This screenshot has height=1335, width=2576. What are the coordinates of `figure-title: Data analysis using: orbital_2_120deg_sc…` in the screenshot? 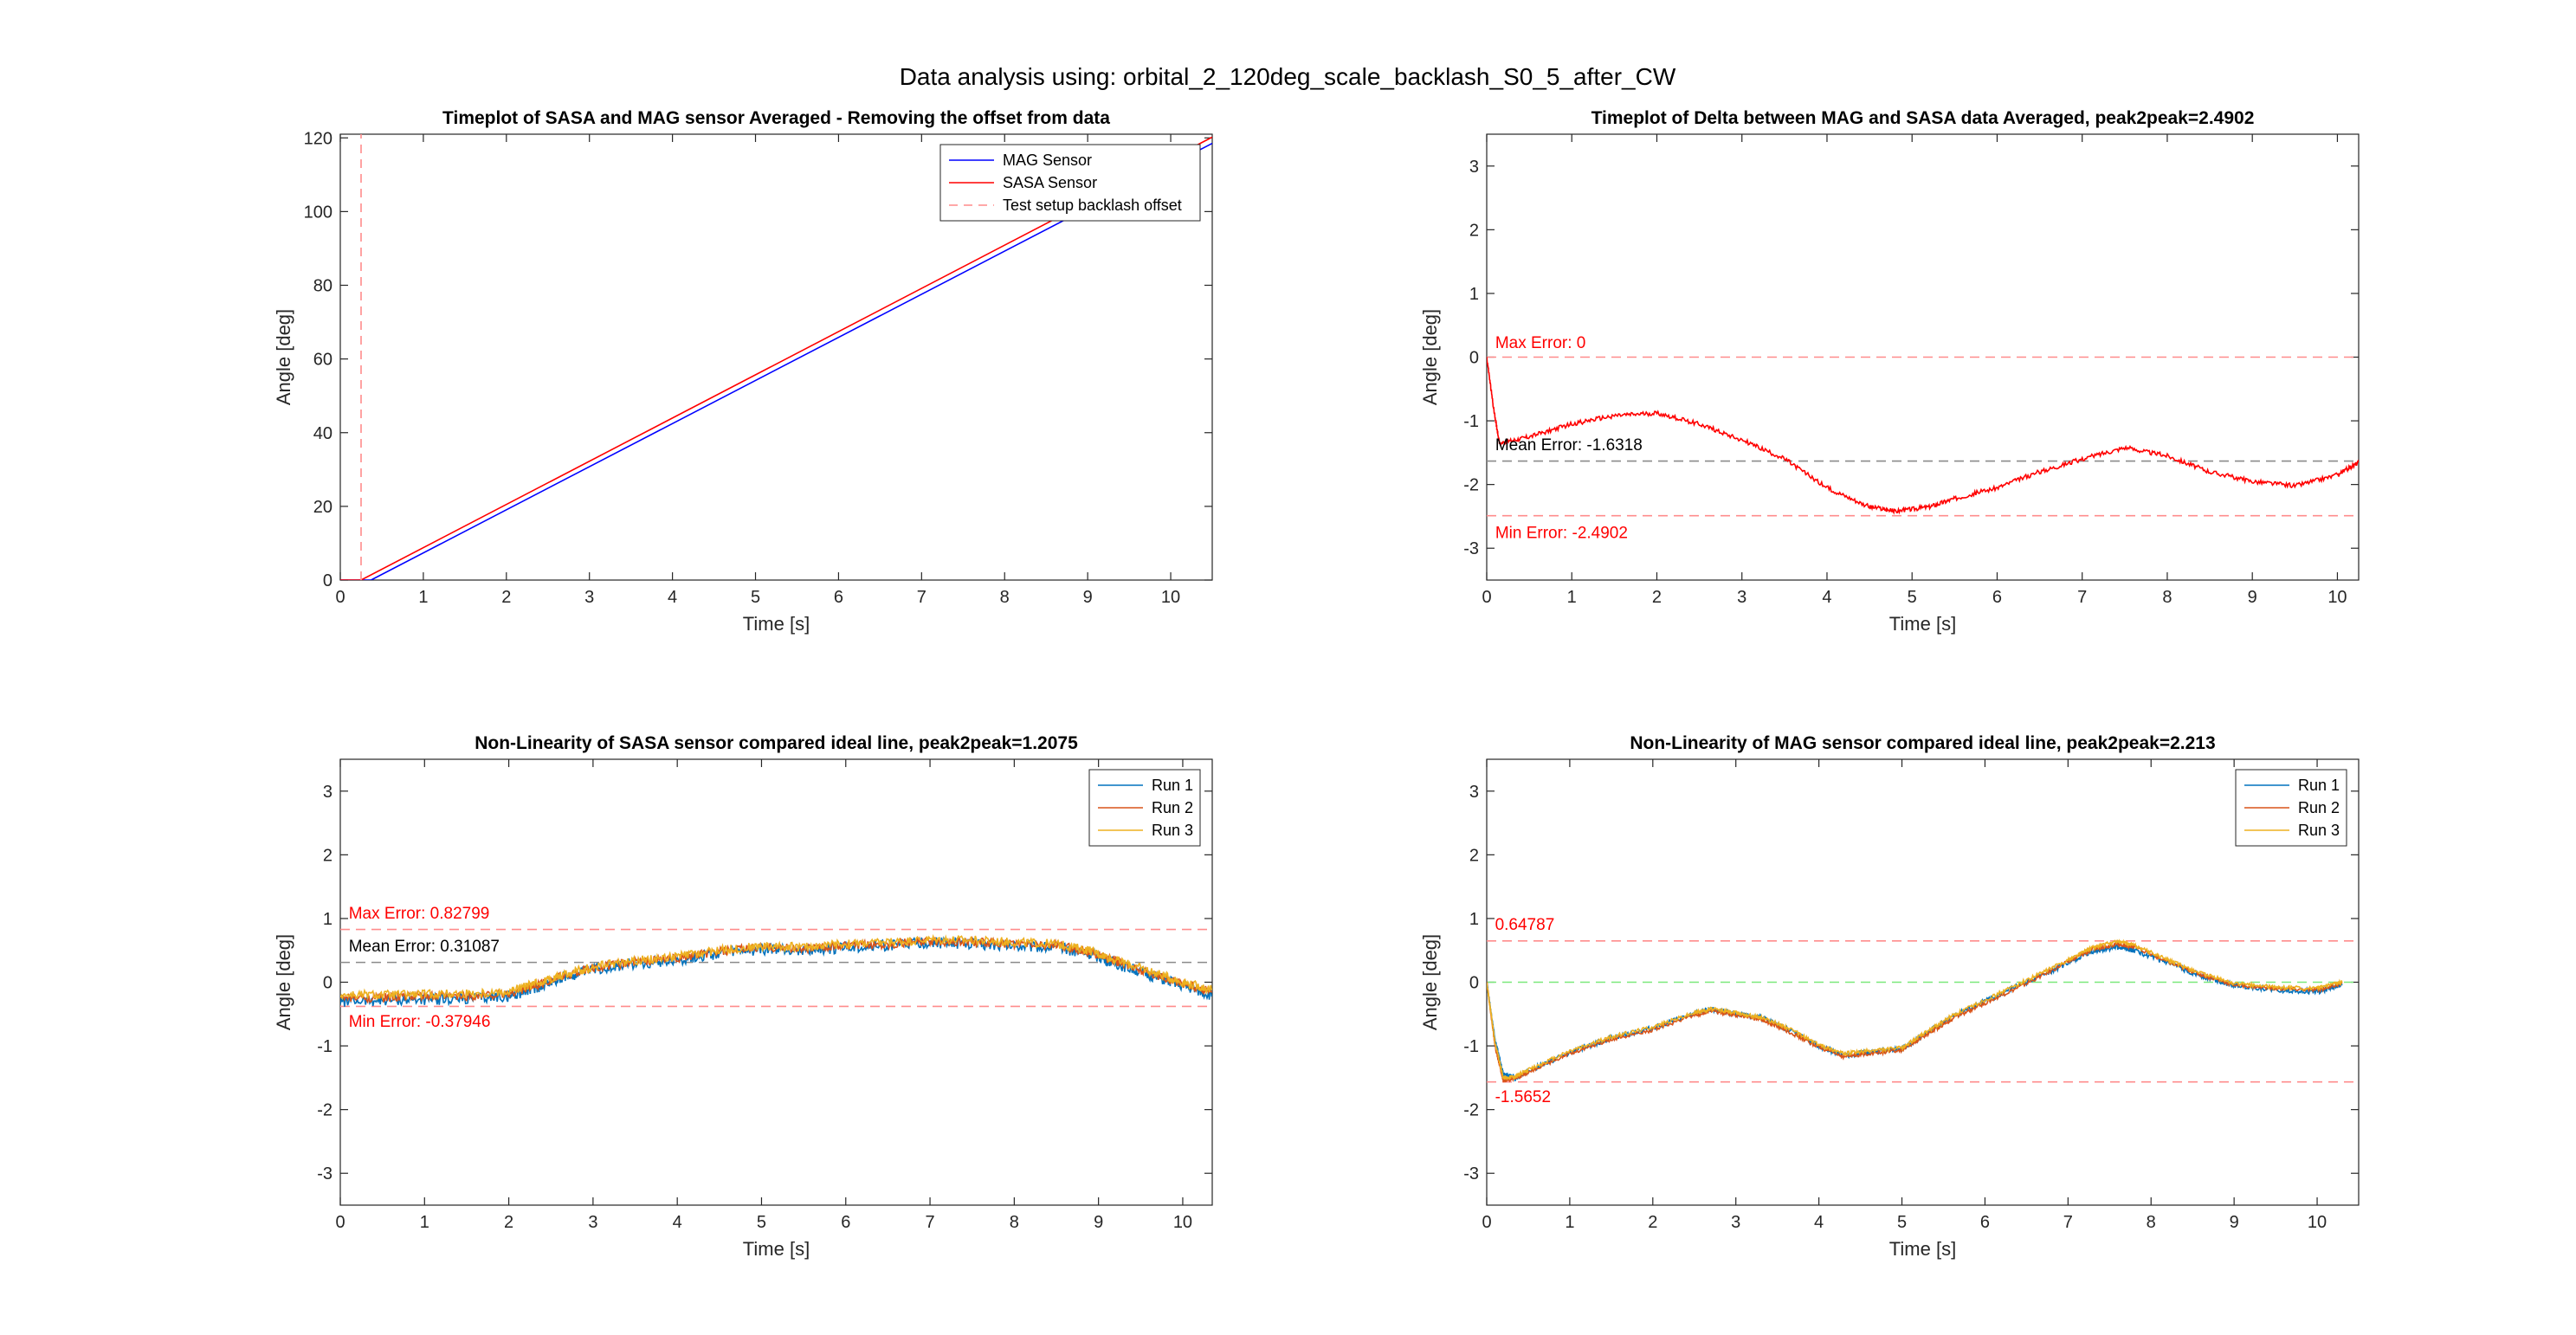 It's located at (1288, 77).